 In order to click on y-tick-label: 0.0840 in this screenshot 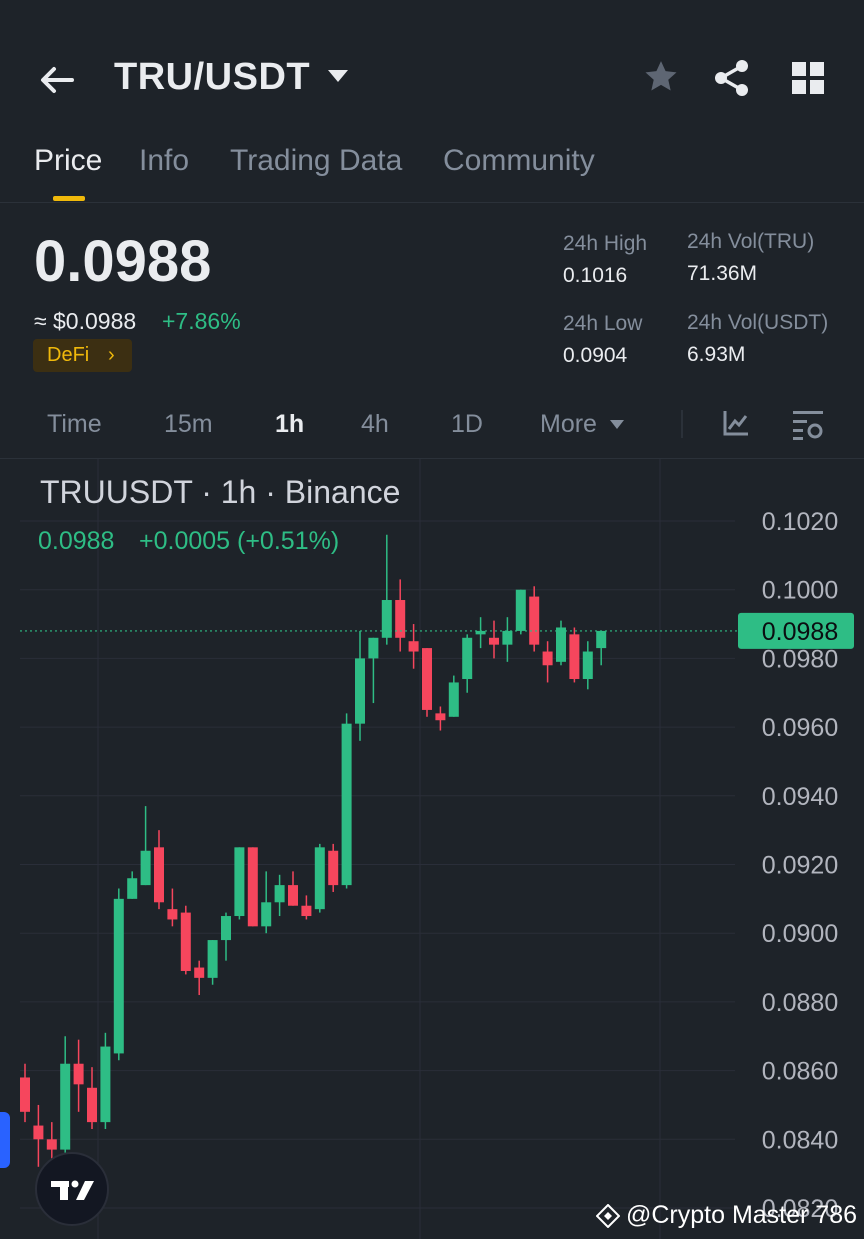, I will do `click(800, 1140)`.